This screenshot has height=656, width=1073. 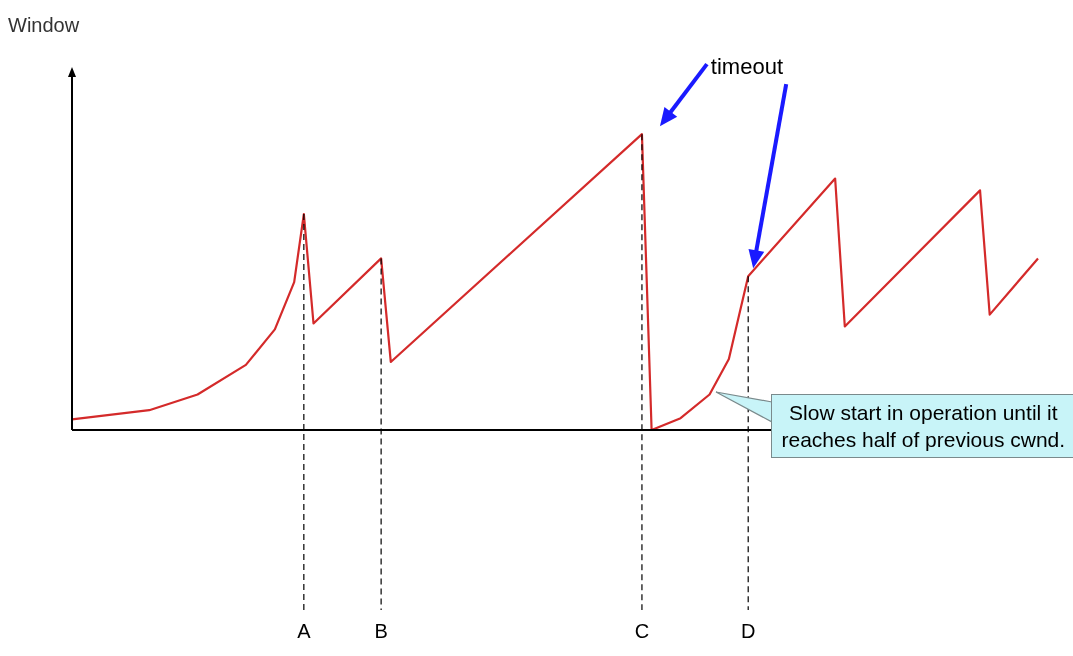 What do you see at coordinates (922, 426) in the screenshot?
I see `annotation: Slow start in operation until it reaches half of previous cwnd.` at bounding box center [922, 426].